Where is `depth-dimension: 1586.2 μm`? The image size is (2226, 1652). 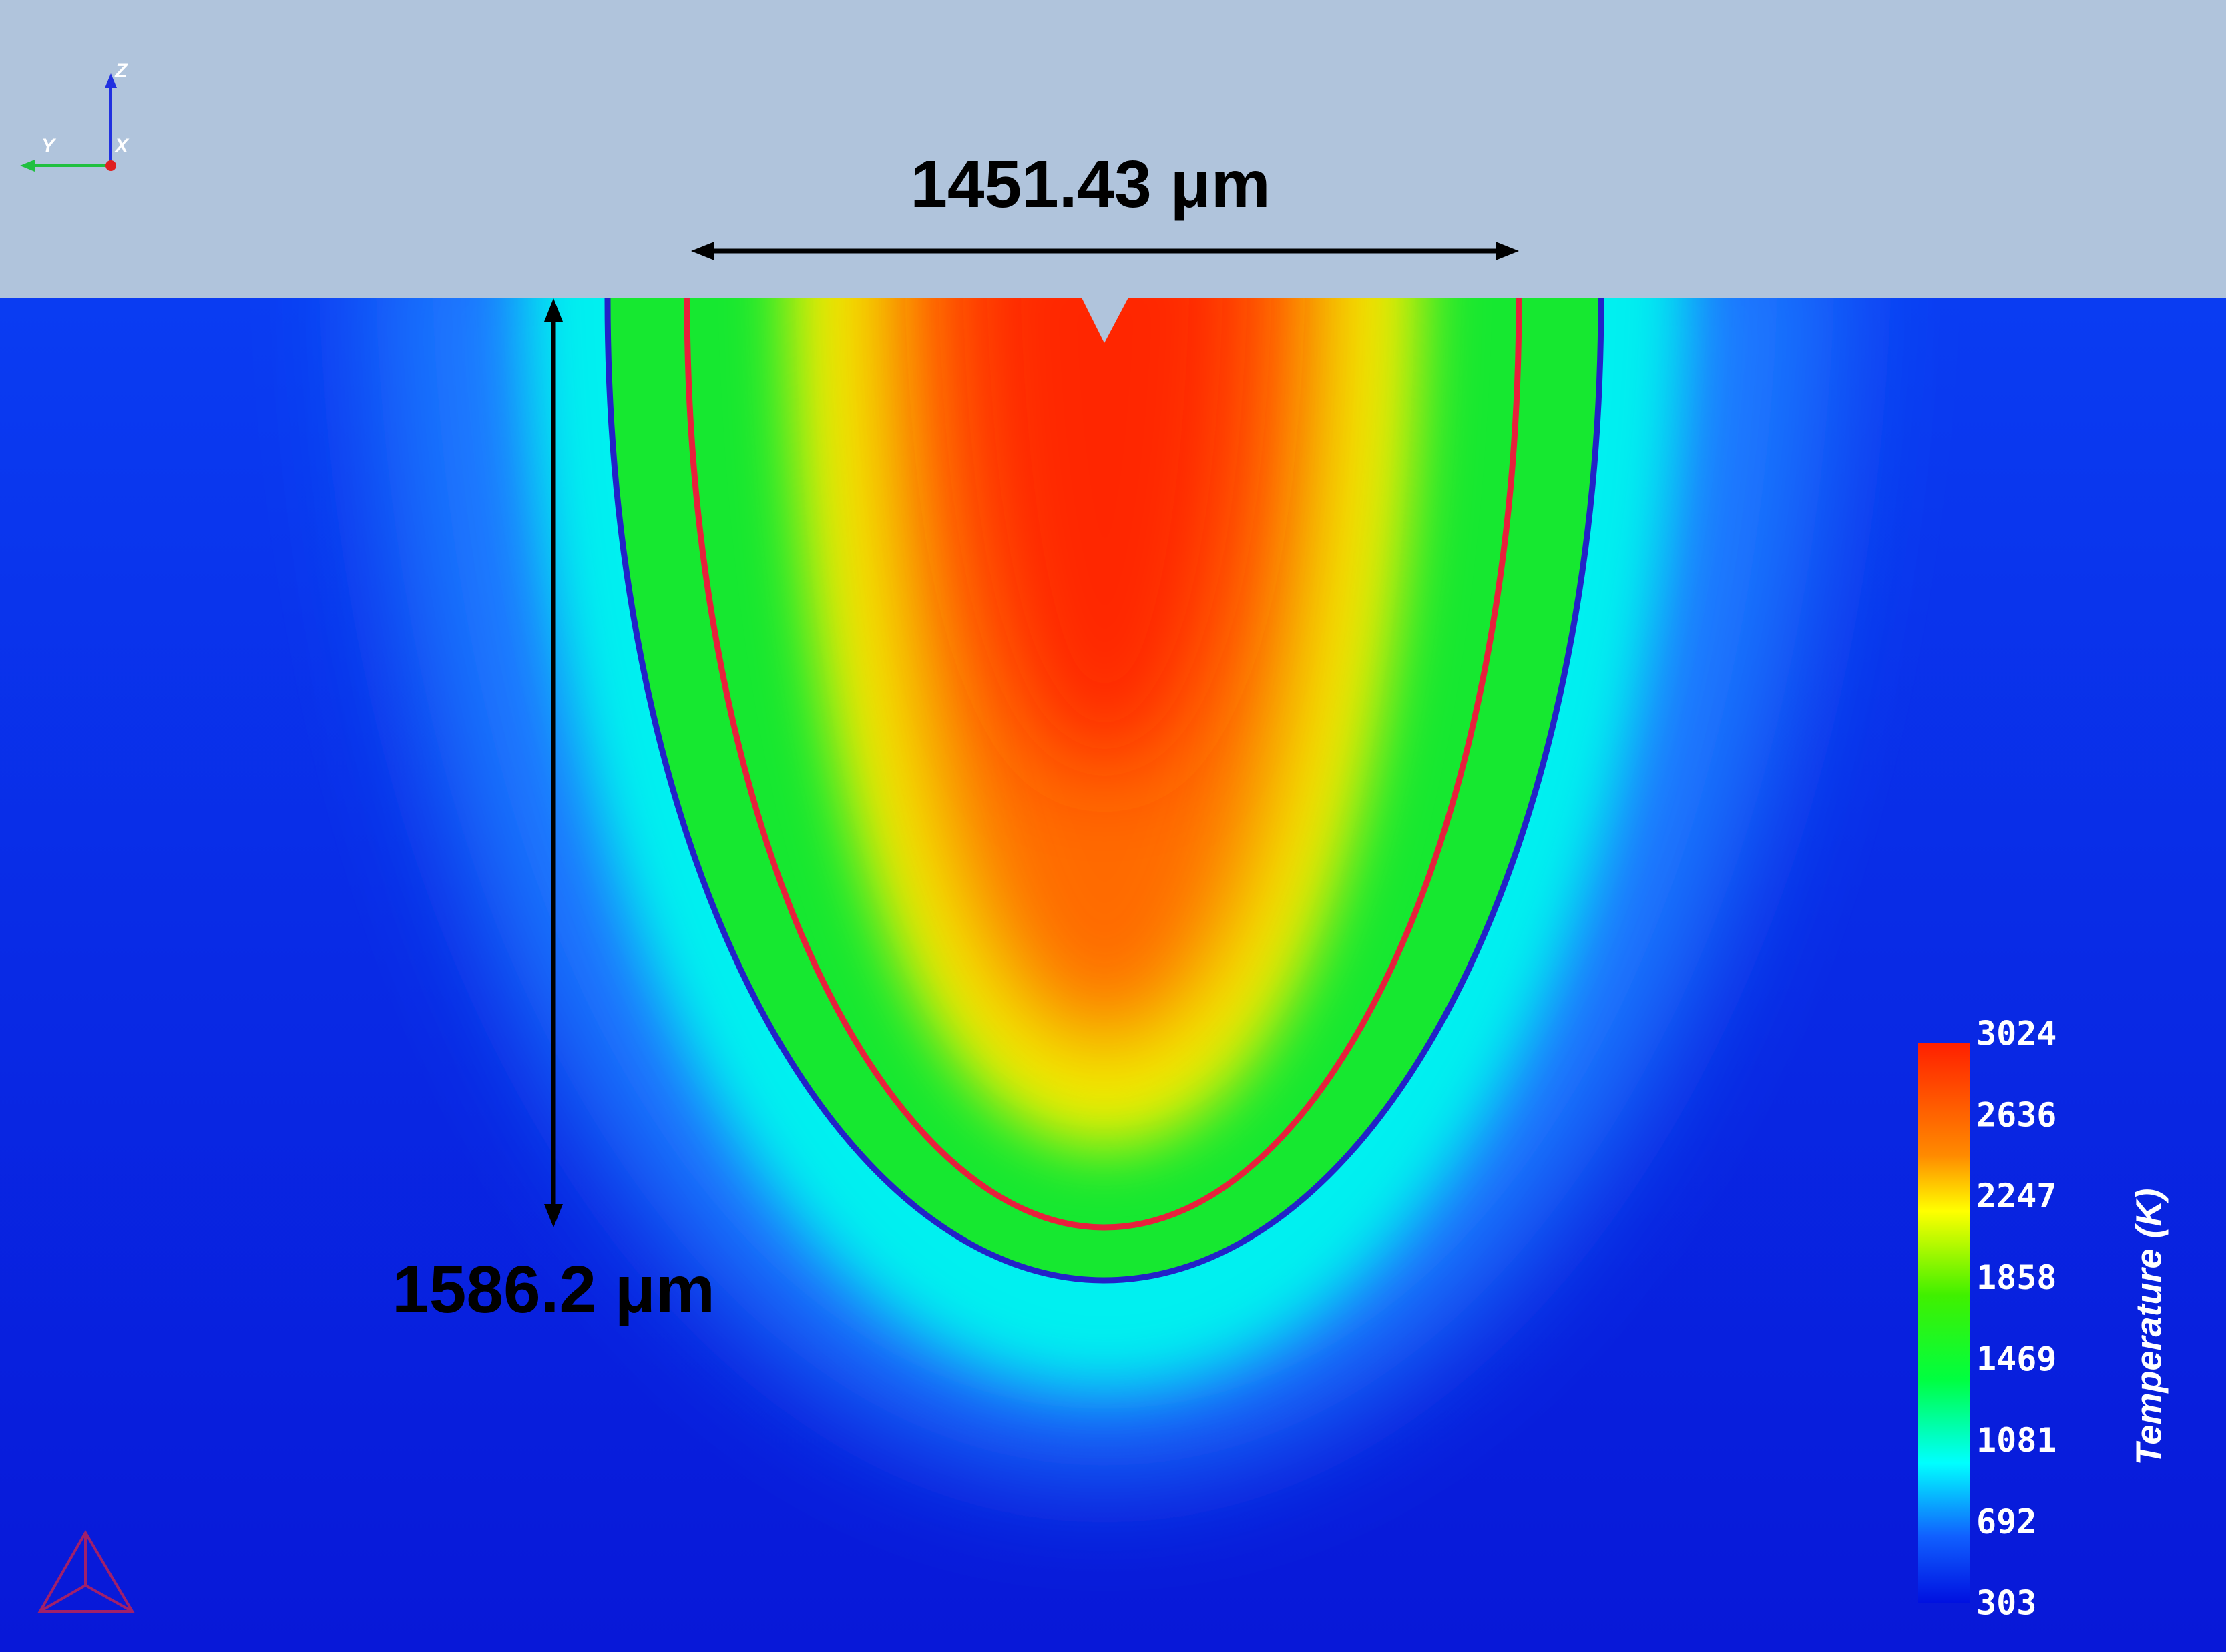
depth-dimension: 1586.2 μm is located at coordinates (553, 812).